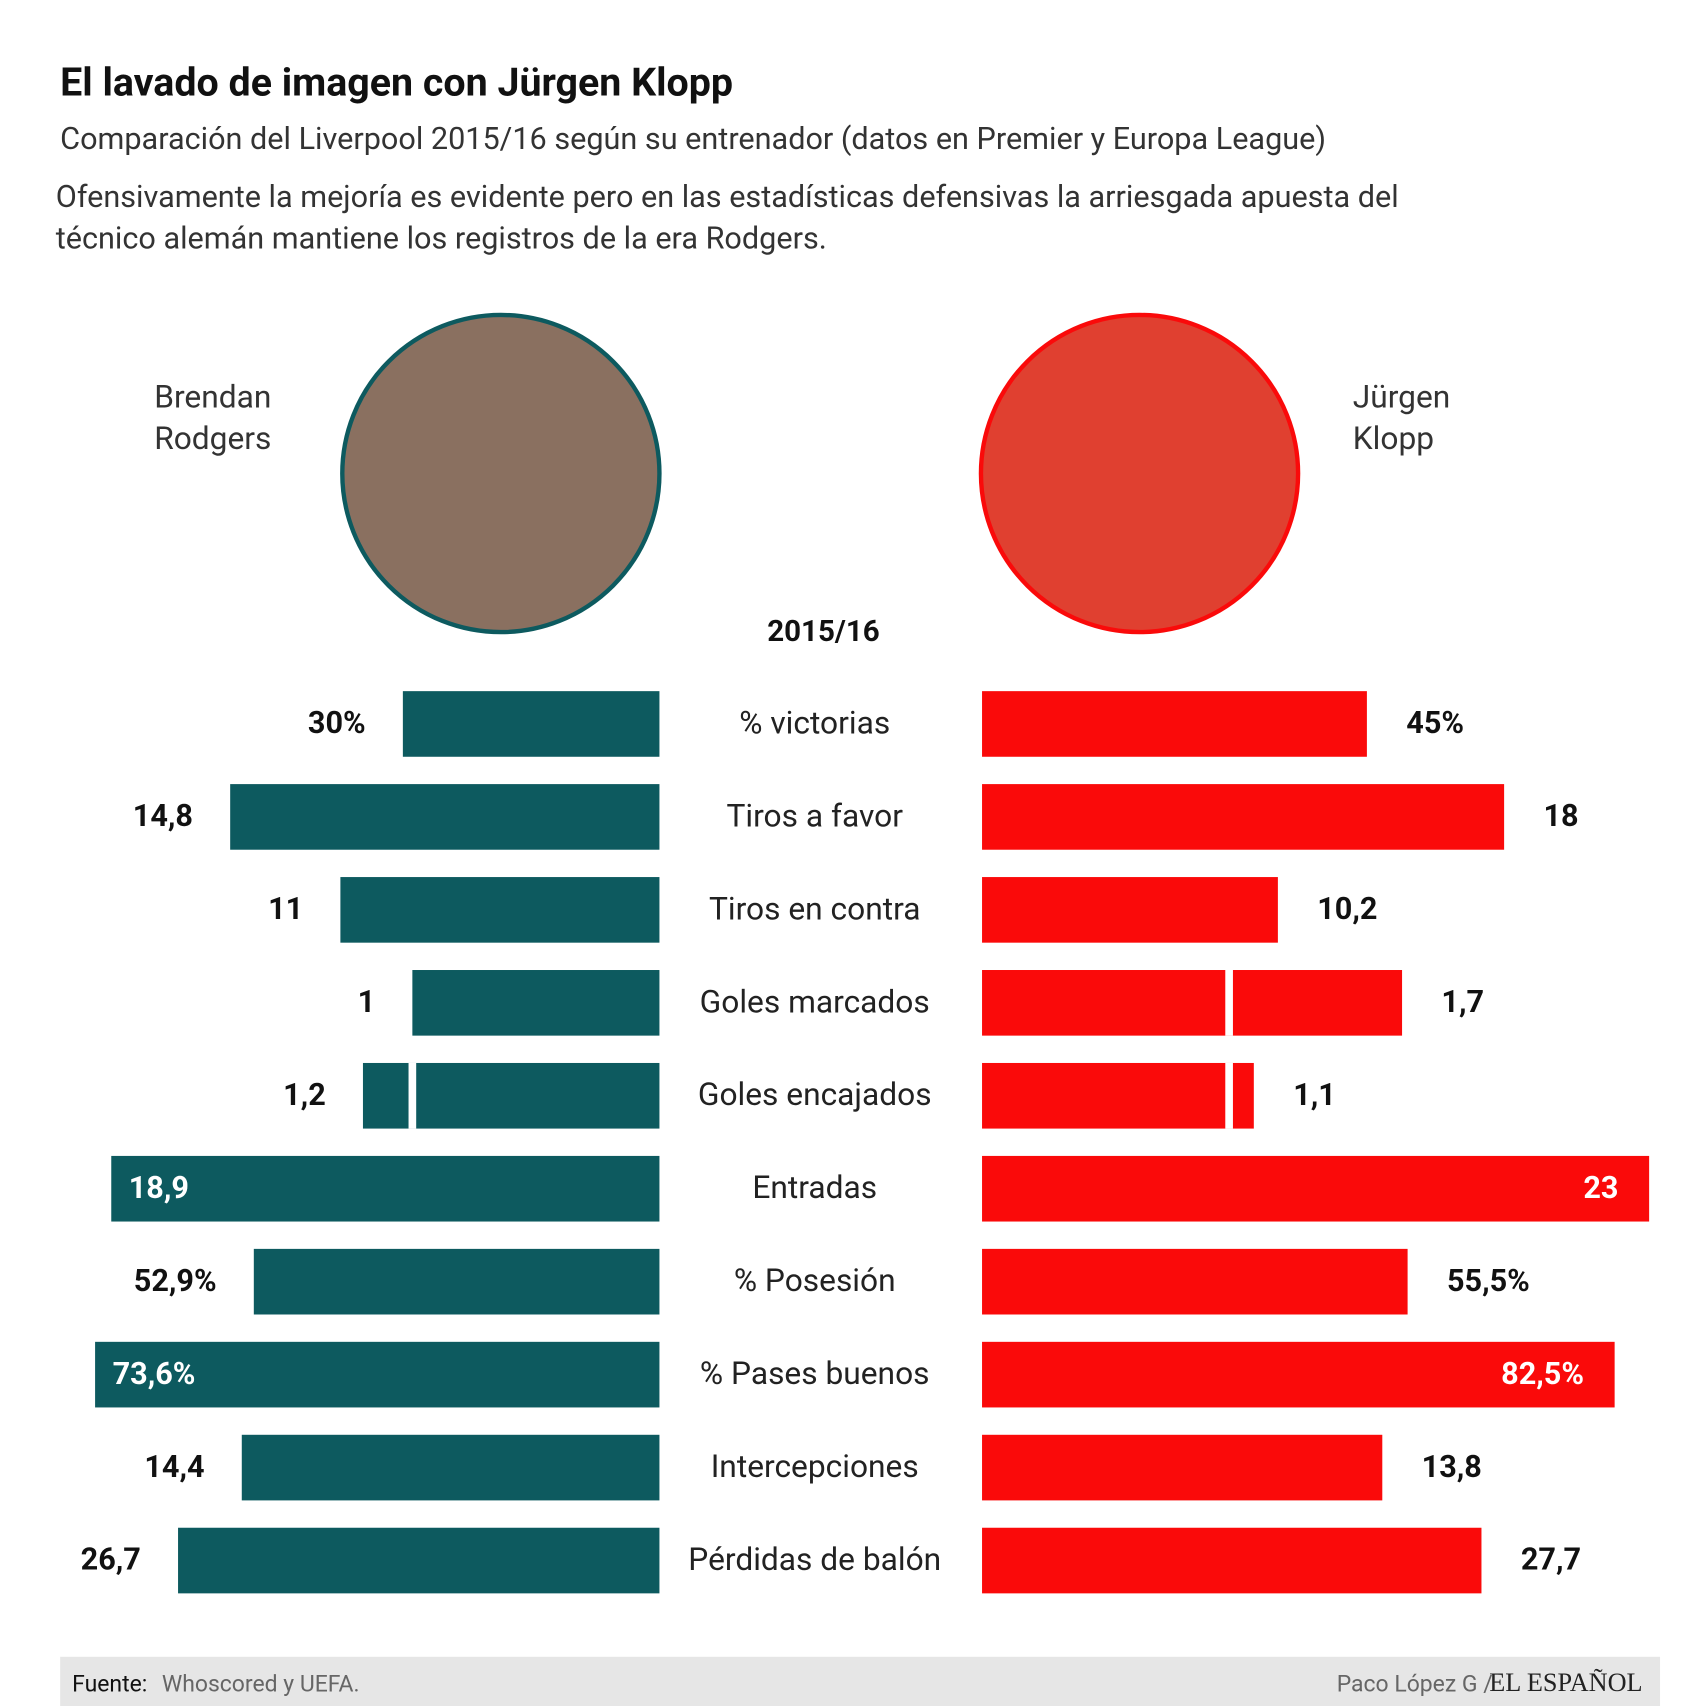 The width and height of the screenshot is (1706, 1706). What do you see at coordinates (212, 397) in the screenshot?
I see `coach-name: Brendan` at bounding box center [212, 397].